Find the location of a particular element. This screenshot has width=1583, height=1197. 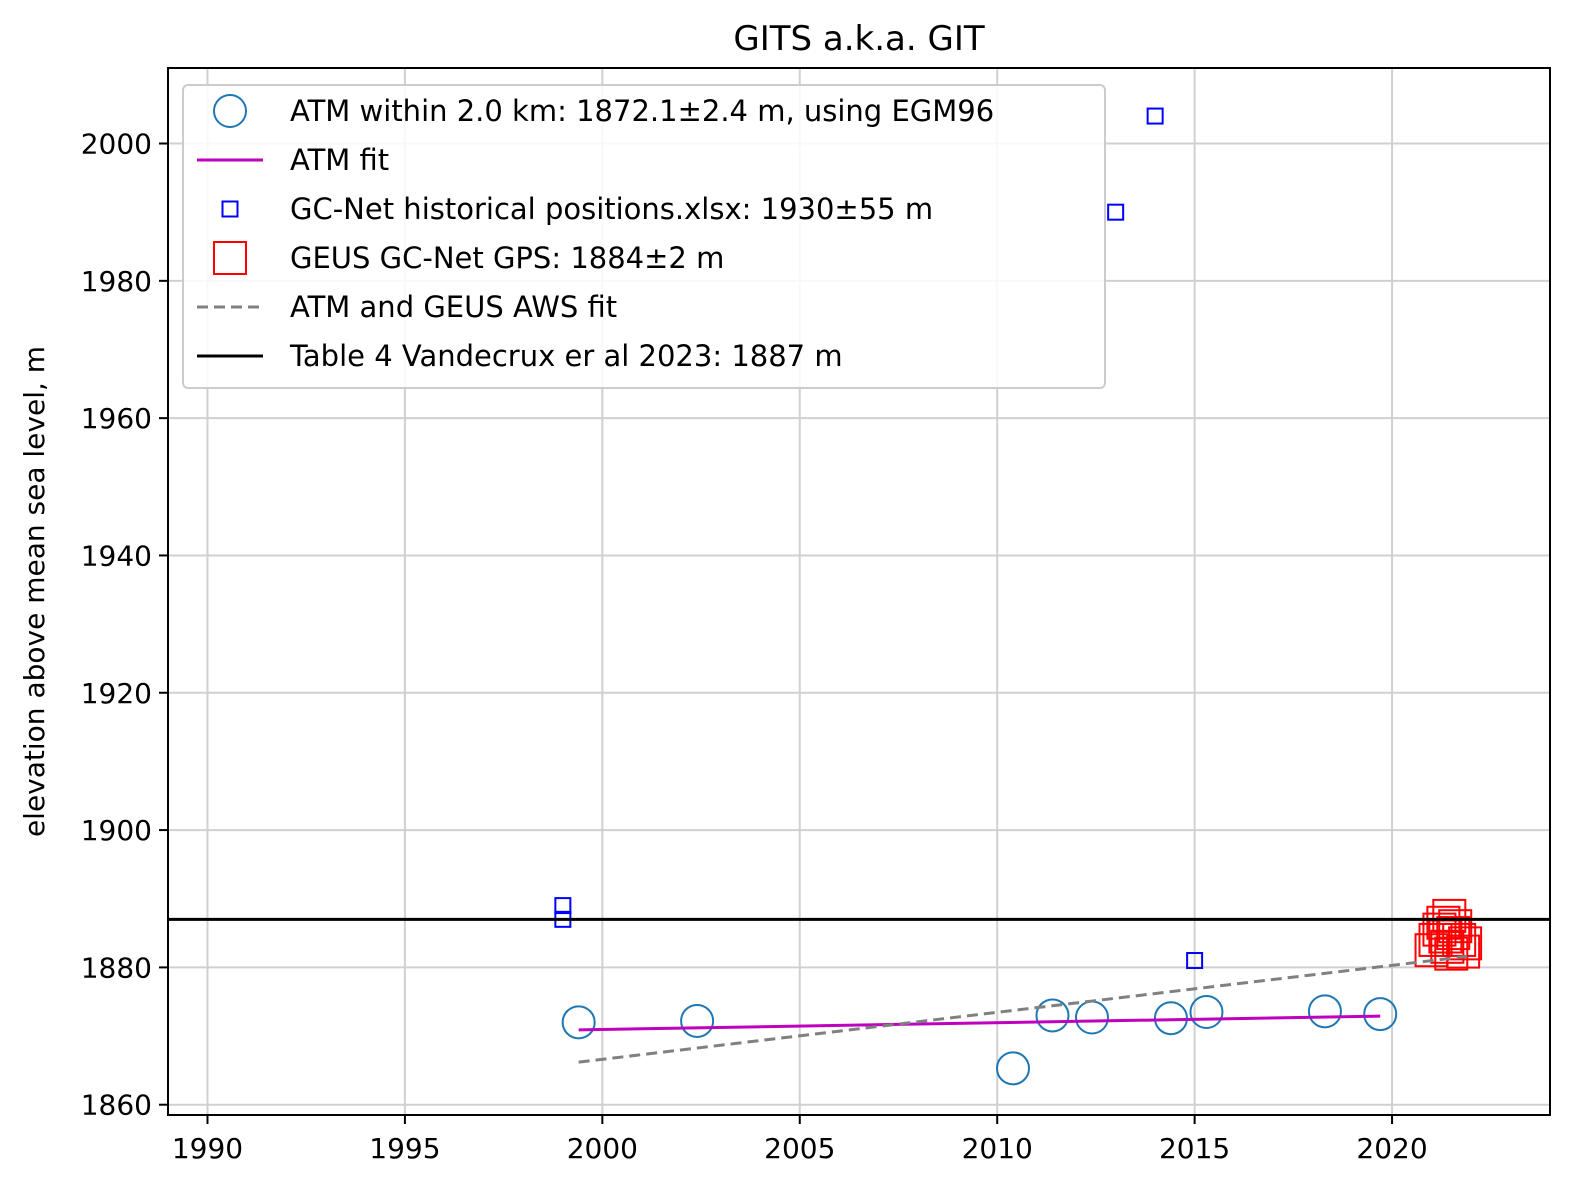

legend-item: GEUS GC-Net GPS: 1884±2 m is located at coordinates (468, 258).